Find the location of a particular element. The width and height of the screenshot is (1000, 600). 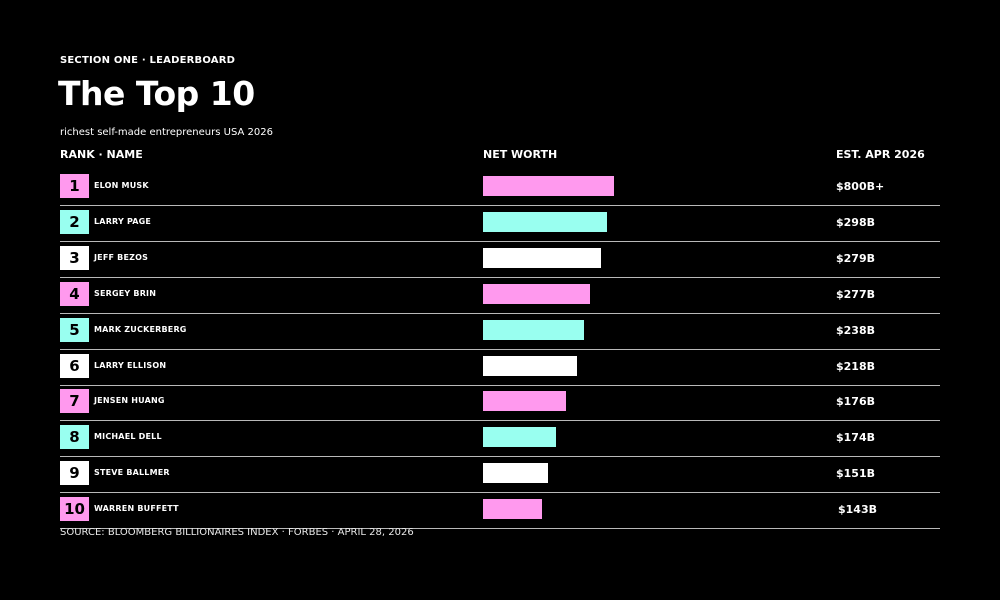

entrepreneur-name: SERGEY BRIN is located at coordinates (125, 293).